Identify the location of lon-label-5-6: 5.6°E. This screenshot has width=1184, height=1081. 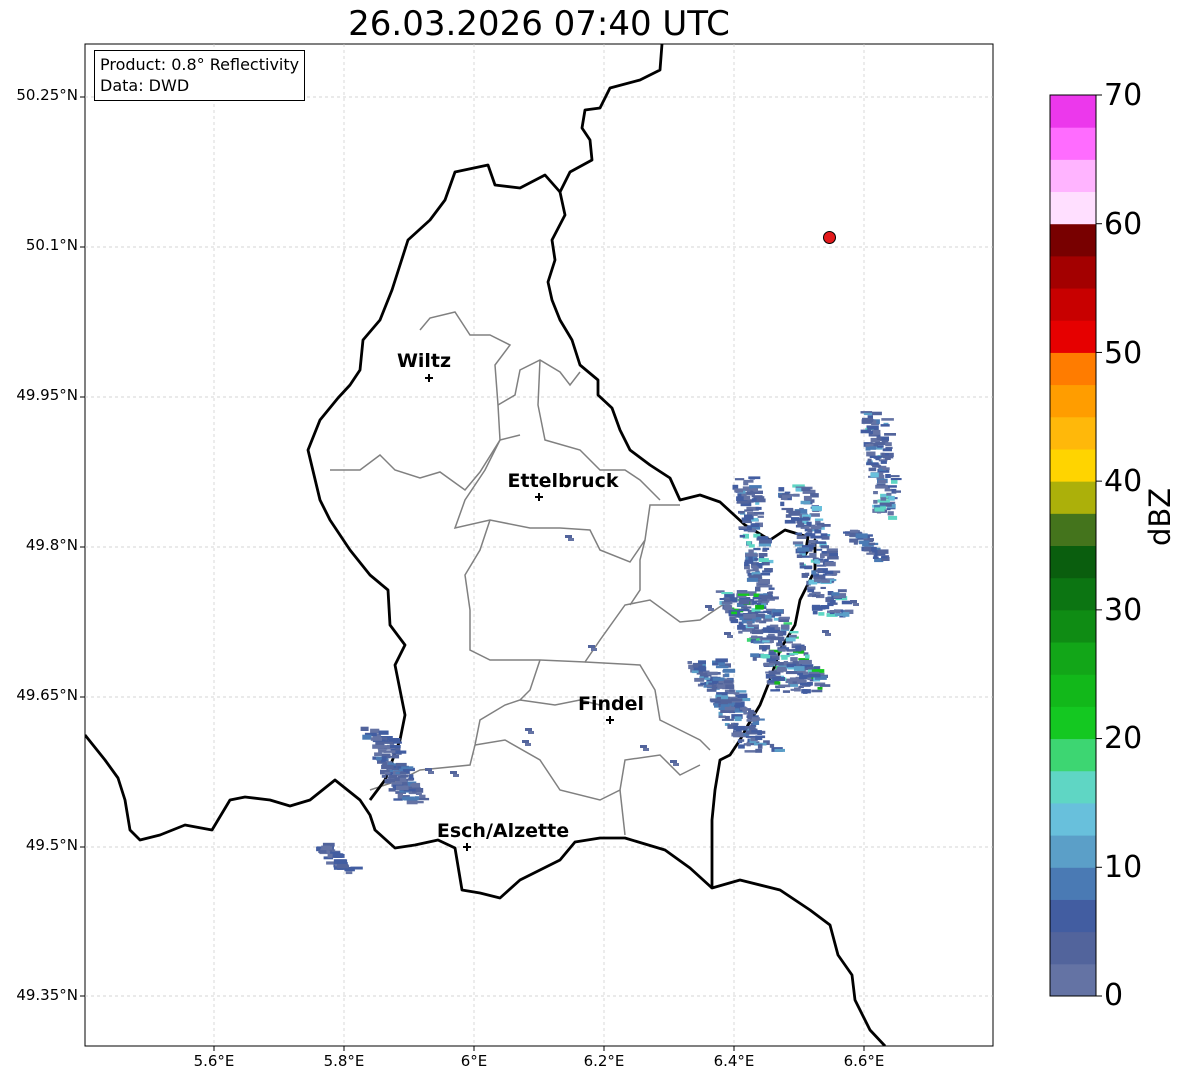
(214, 1061).